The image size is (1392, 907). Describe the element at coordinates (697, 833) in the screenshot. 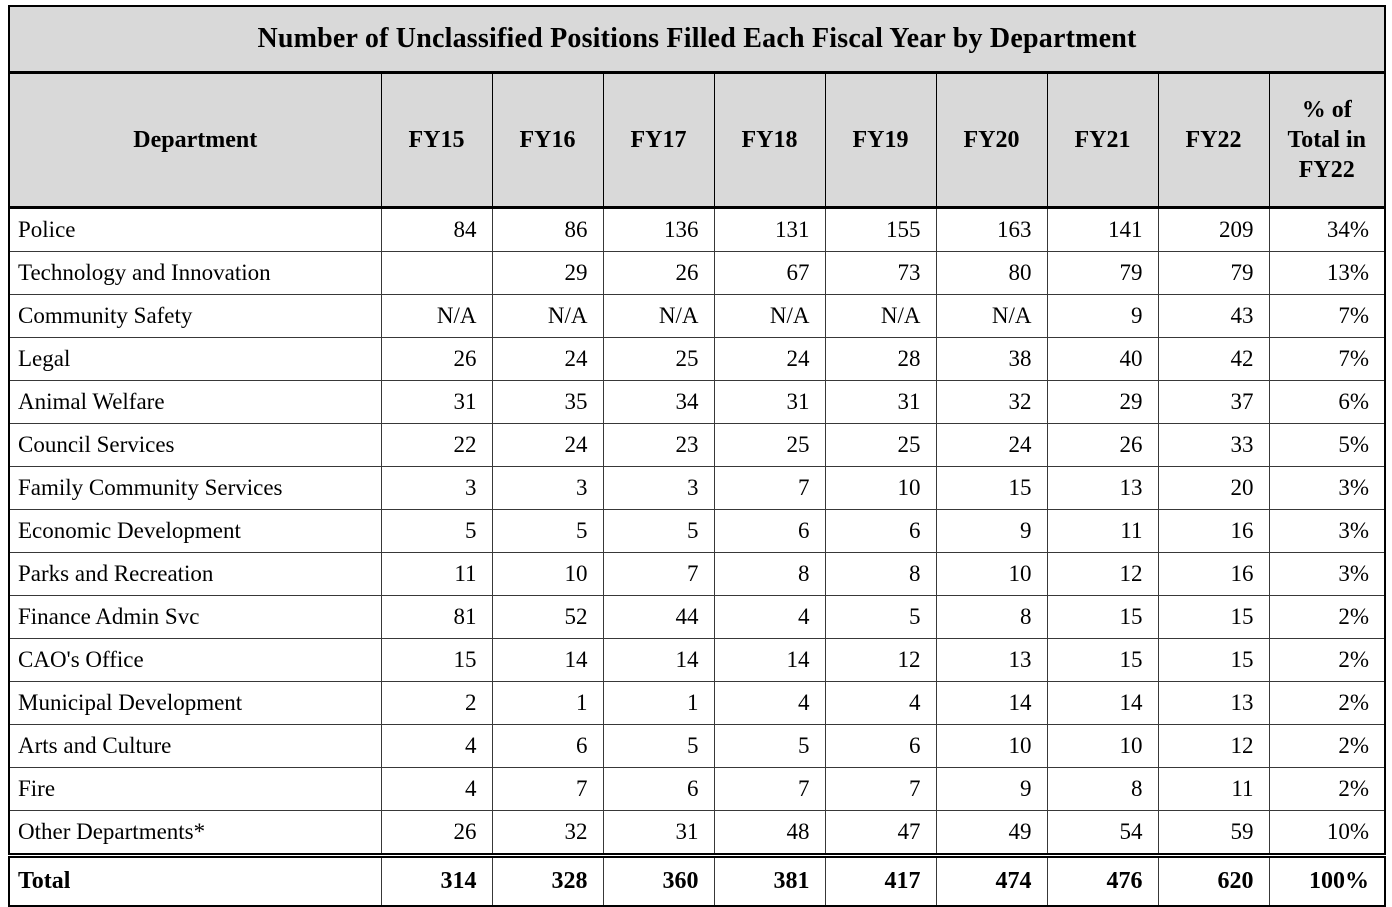

I see `table-row: Other Departments* 26 32 31 48 47 49 54 59 10%` at that location.